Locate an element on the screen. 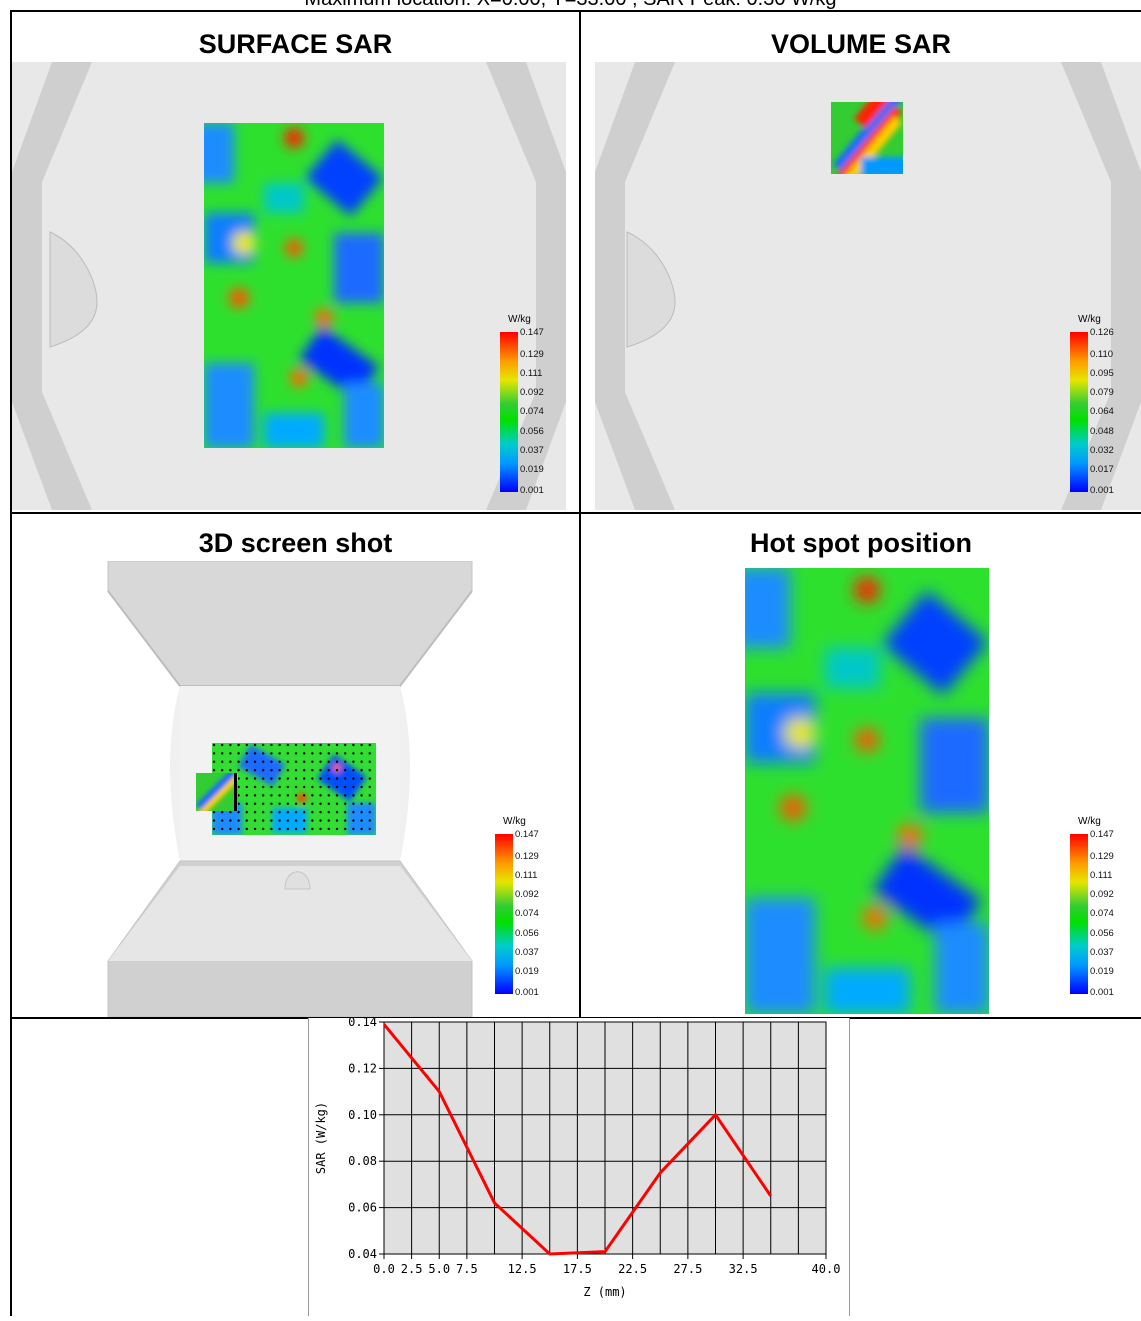  y-axis-label: SAR (W/kg) is located at coordinates (321, 1138).